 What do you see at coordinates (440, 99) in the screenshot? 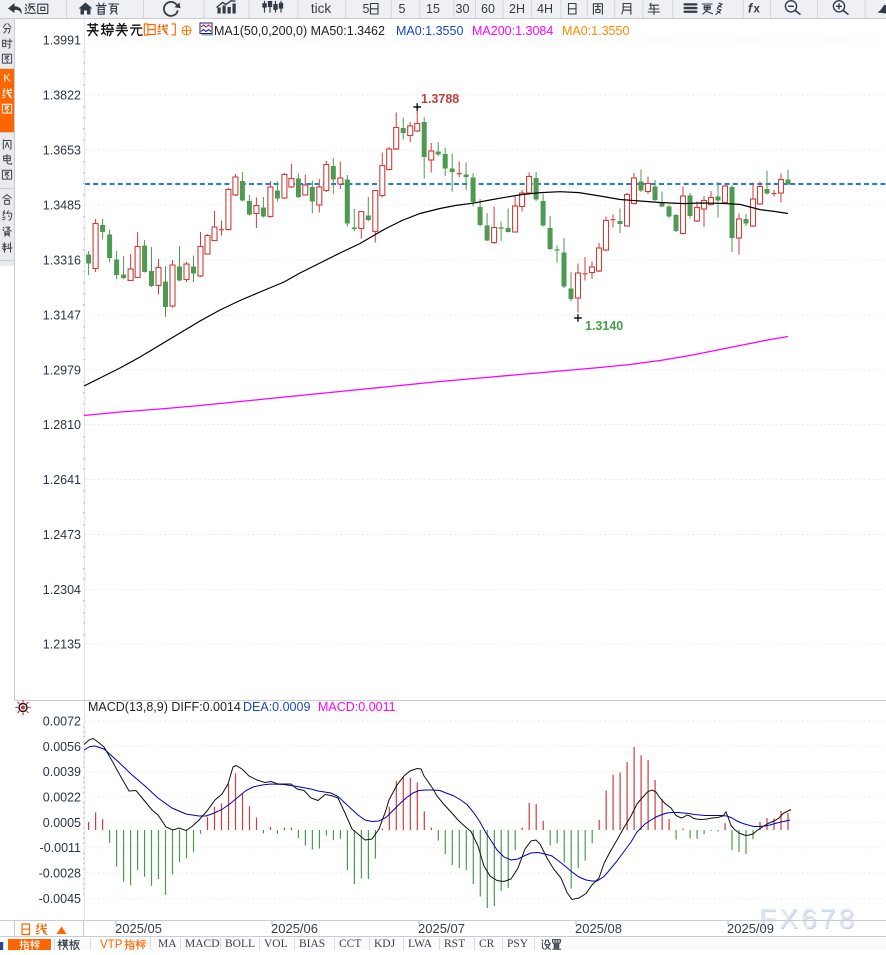
I see `svg-text: 1.3788` at bounding box center [440, 99].